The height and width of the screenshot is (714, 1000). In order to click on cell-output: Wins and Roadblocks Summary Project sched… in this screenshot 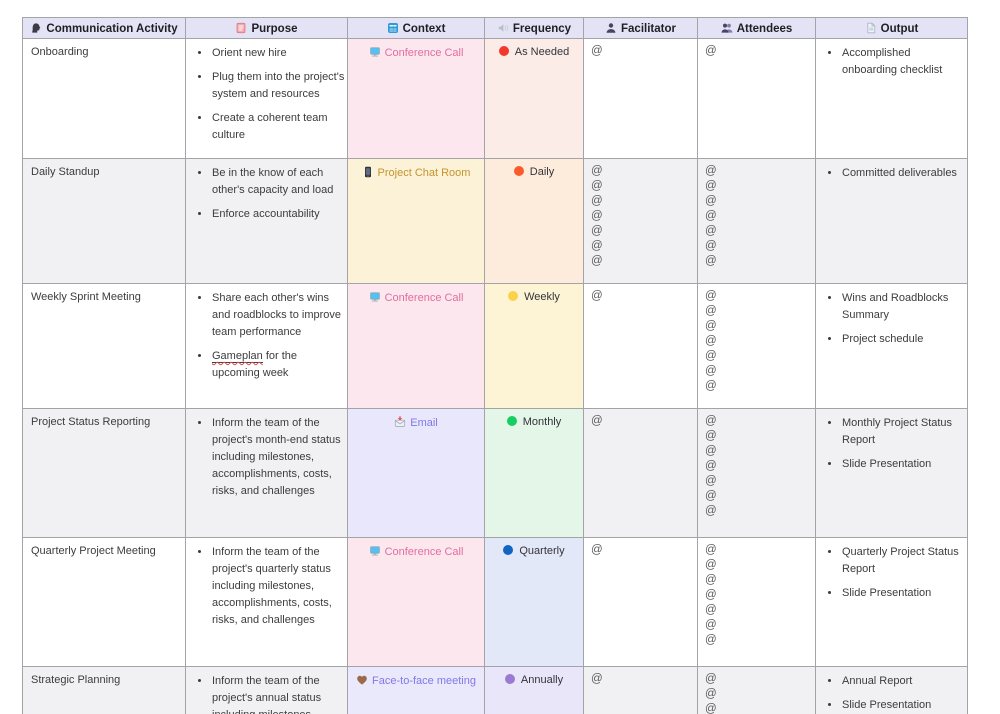, I will do `click(891, 346)`.